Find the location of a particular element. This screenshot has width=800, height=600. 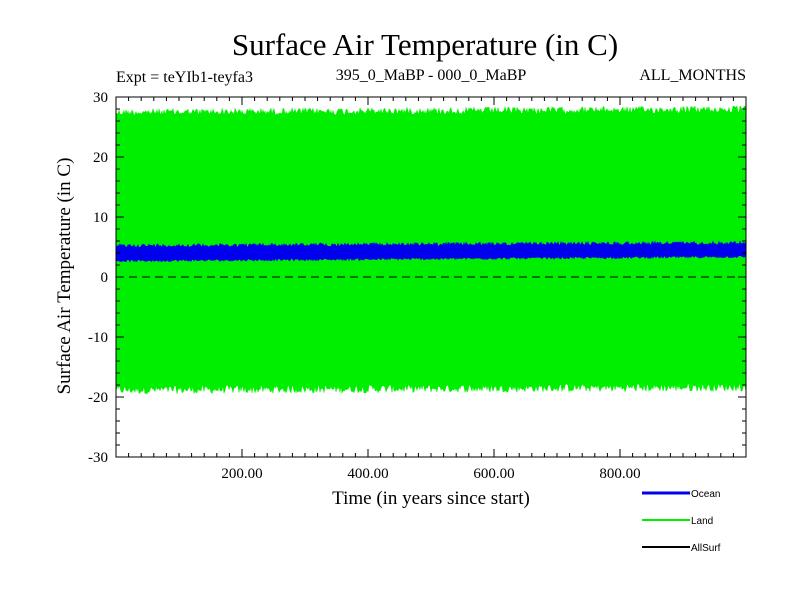

y-tick-label: 30 is located at coordinates (100, 98).